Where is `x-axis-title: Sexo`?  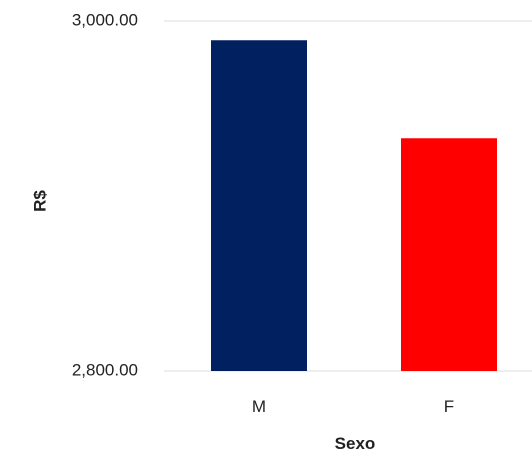
x-axis-title: Sexo is located at coordinates (355, 443).